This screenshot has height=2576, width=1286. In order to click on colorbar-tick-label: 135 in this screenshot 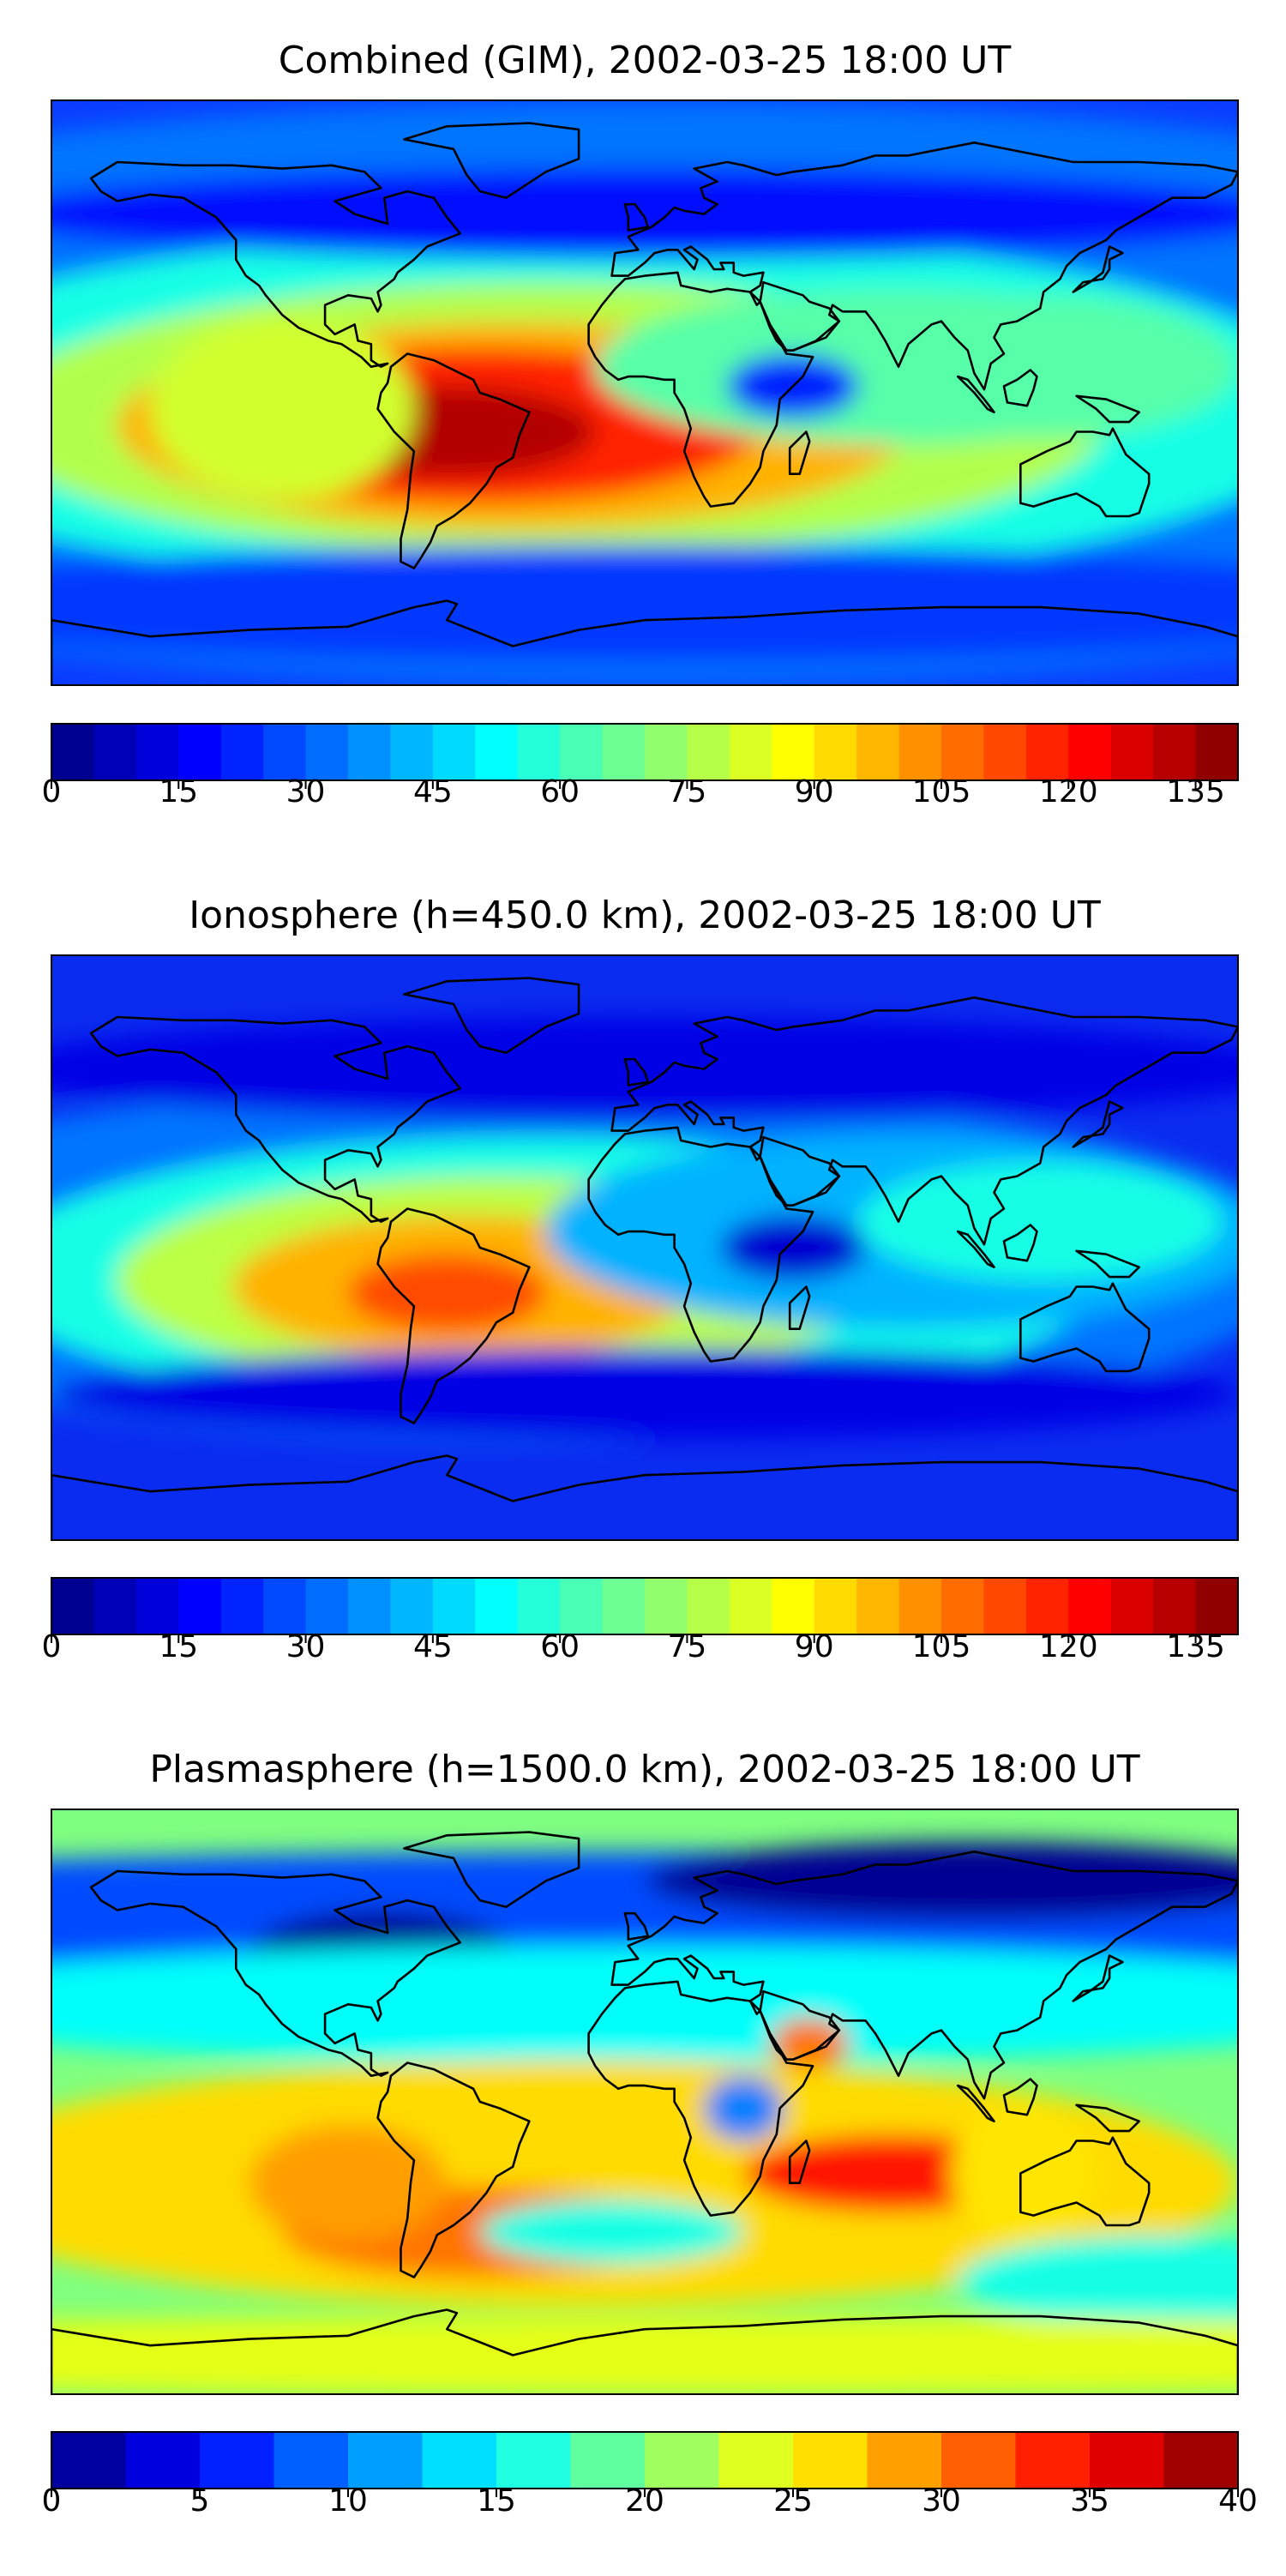, I will do `click(1195, 792)`.